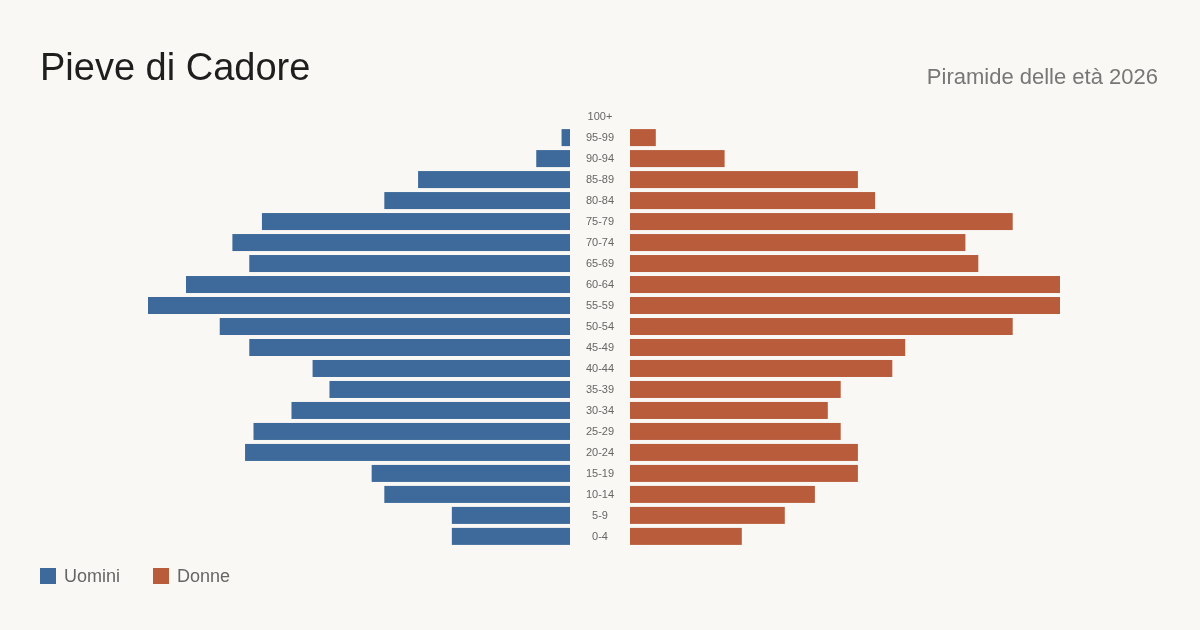  I want to click on y-tick-label: 80-84, so click(600, 200).